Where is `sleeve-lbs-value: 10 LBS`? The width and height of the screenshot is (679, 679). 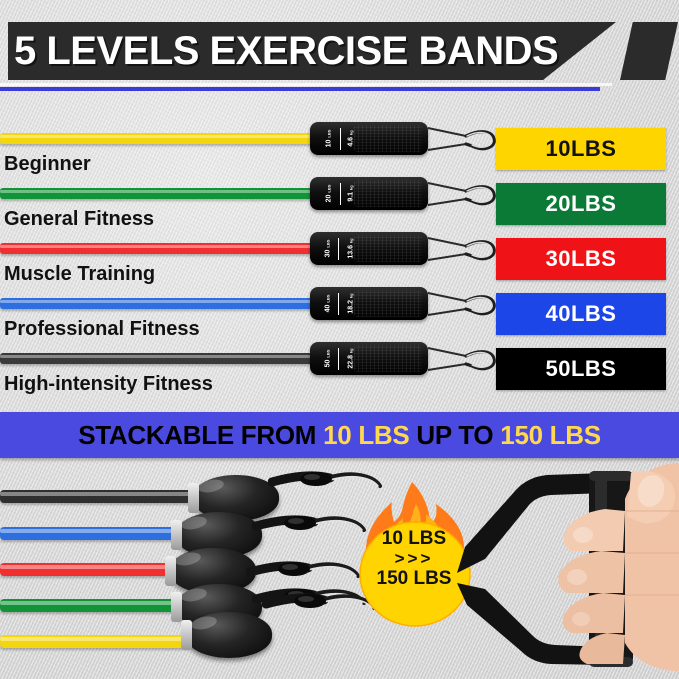
sleeve-lbs-value: 10 LBS is located at coordinates (329, 139).